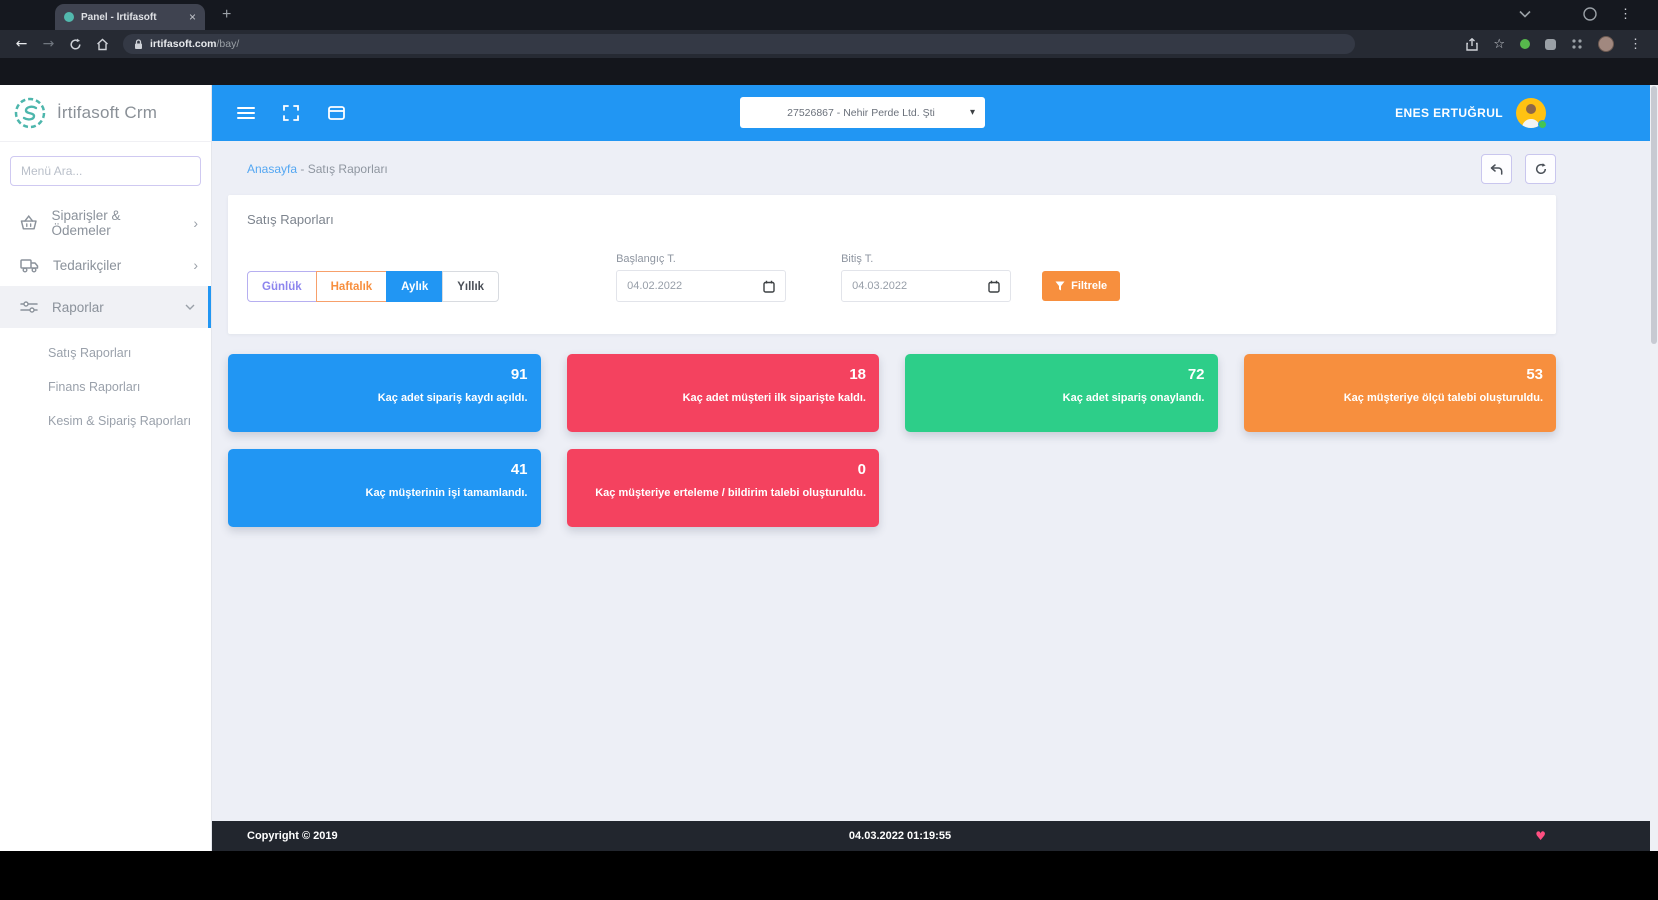 The width and height of the screenshot is (1658, 900). What do you see at coordinates (120, 421) in the screenshot?
I see `submenu-item-kesim-siparis-raporlari: Kesim & Sipariş Raporları` at bounding box center [120, 421].